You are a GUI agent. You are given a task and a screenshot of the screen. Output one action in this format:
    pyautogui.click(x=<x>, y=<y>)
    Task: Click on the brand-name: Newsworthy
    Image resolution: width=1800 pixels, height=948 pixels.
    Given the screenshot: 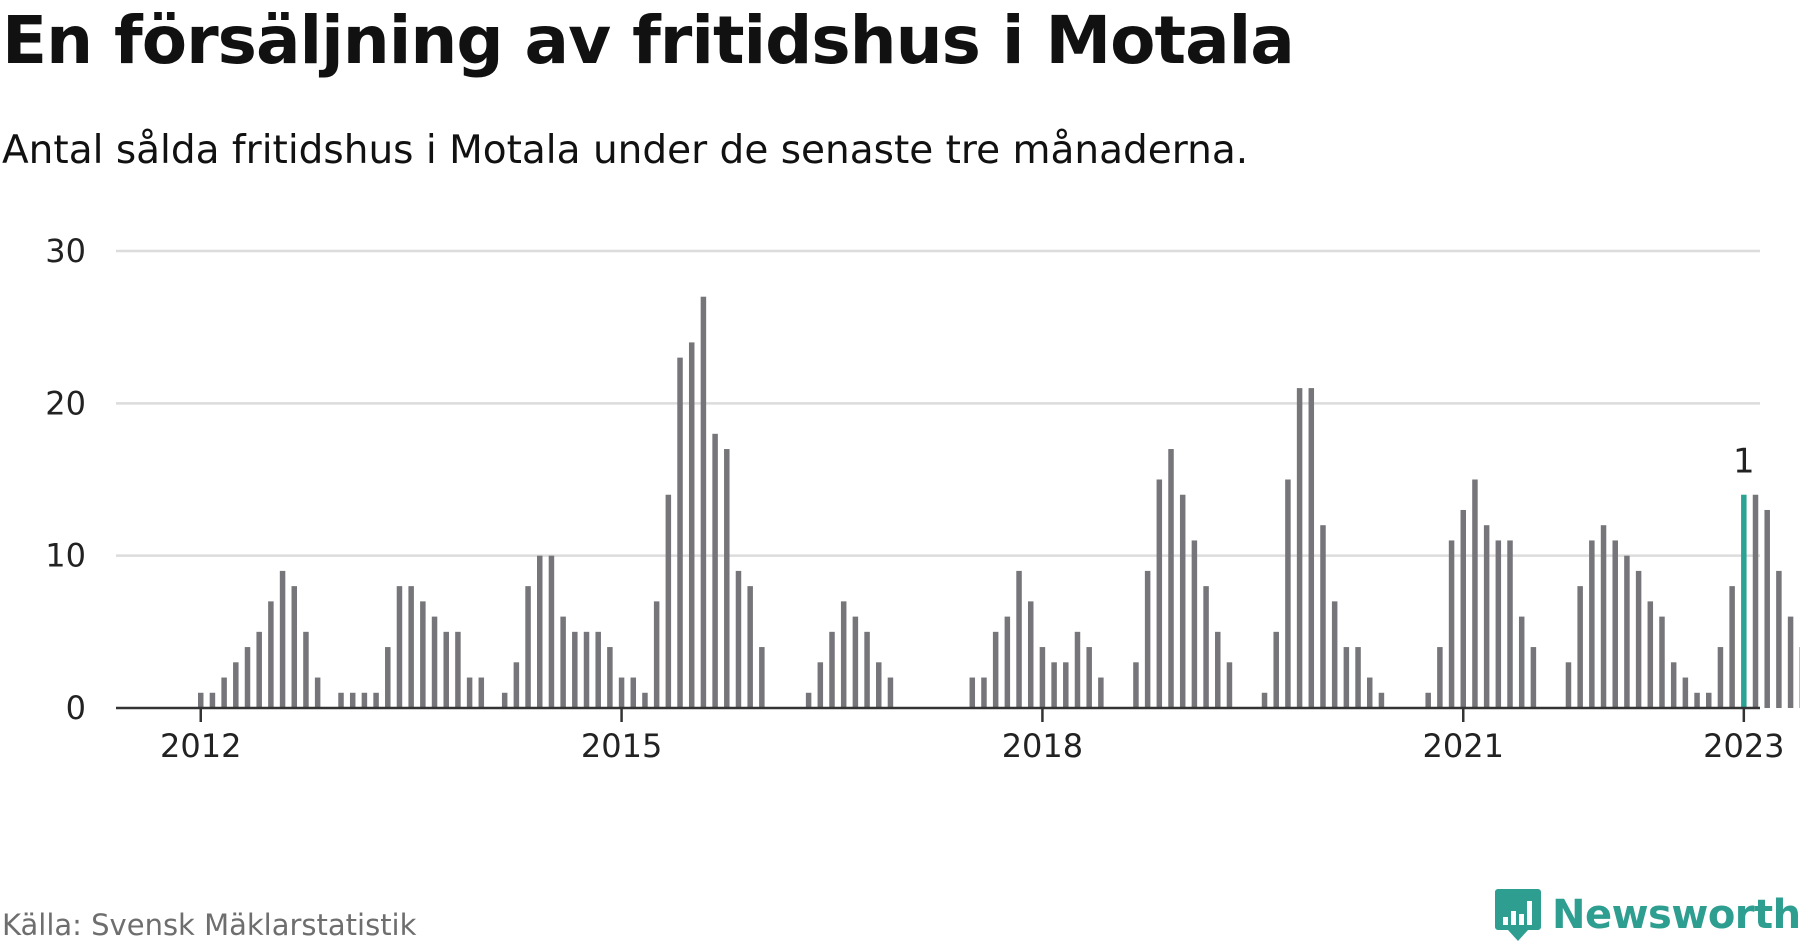 What is the action you would take?
    pyautogui.click(x=1676, y=915)
    